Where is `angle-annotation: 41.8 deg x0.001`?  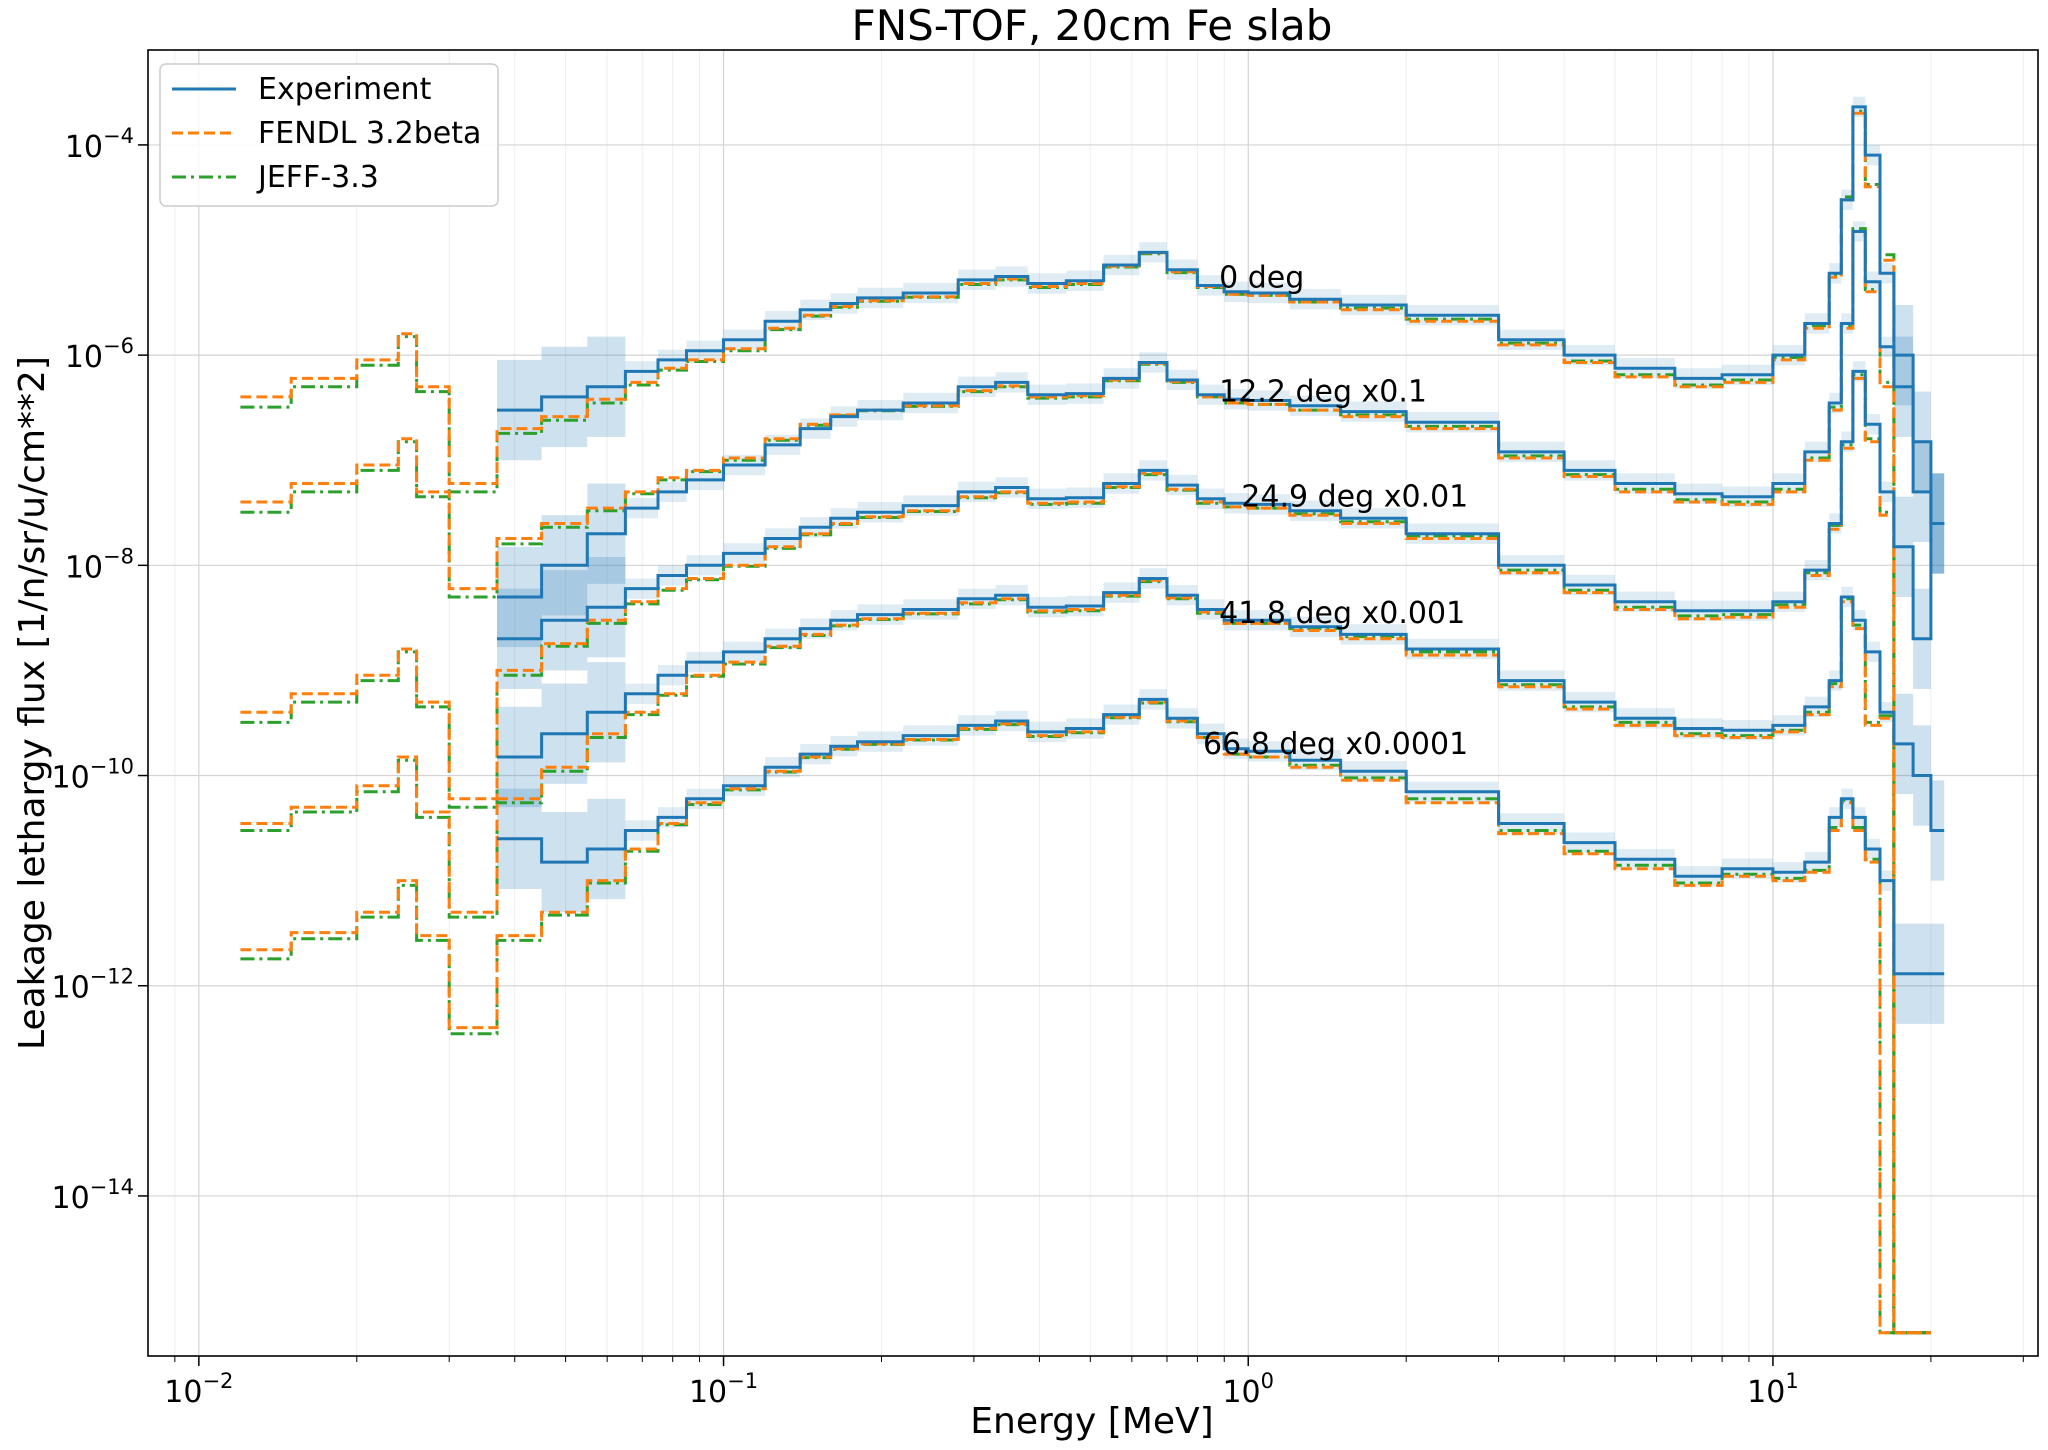 angle-annotation: 41.8 deg x0.001 is located at coordinates (1342, 613).